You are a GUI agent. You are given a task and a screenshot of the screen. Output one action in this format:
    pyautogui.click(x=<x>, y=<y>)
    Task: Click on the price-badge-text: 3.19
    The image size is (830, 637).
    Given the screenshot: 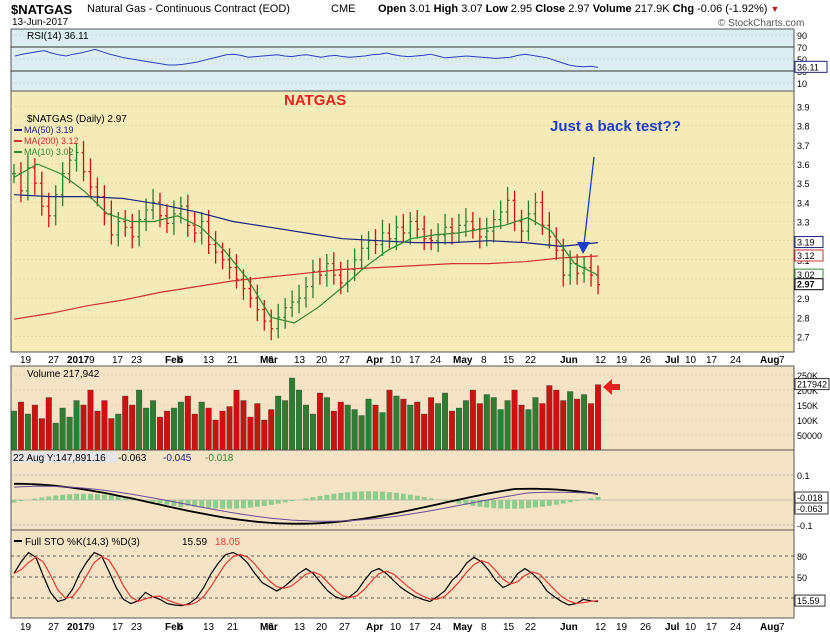 What is the action you would take?
    pyautogui.click(x=806, y=243)
    